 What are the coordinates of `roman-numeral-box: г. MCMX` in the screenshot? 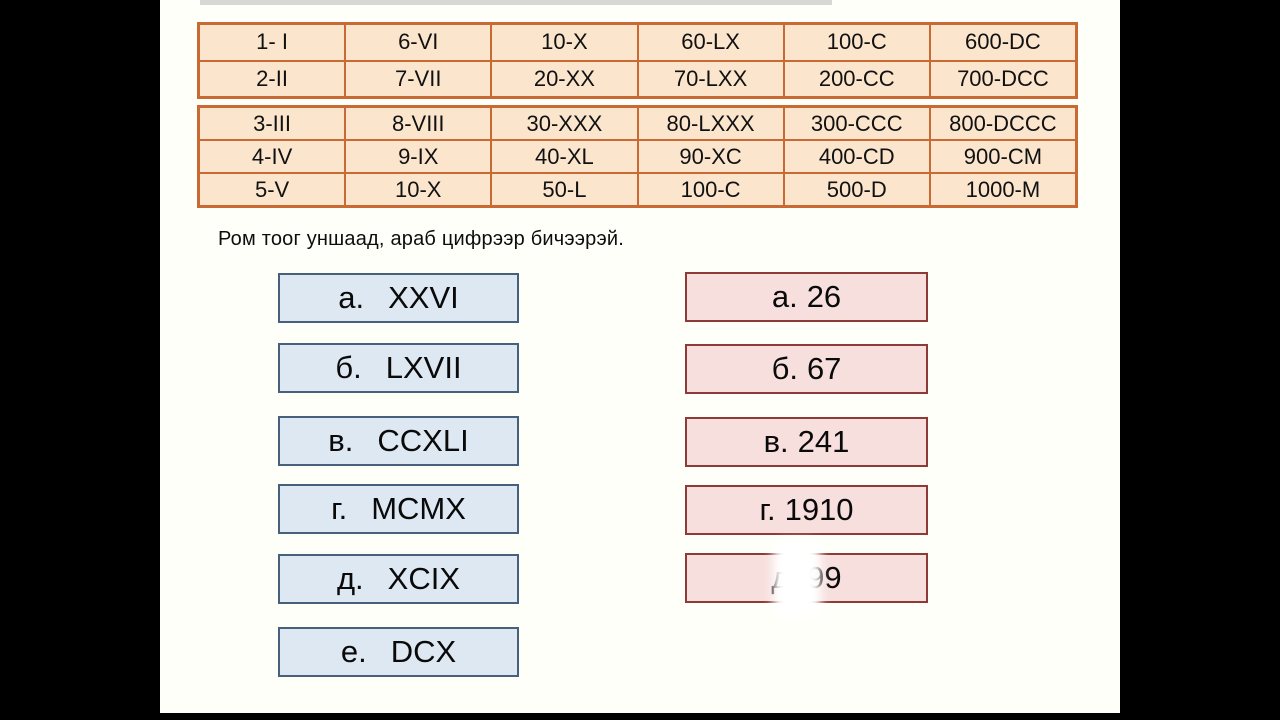 It's located at (398, 509).